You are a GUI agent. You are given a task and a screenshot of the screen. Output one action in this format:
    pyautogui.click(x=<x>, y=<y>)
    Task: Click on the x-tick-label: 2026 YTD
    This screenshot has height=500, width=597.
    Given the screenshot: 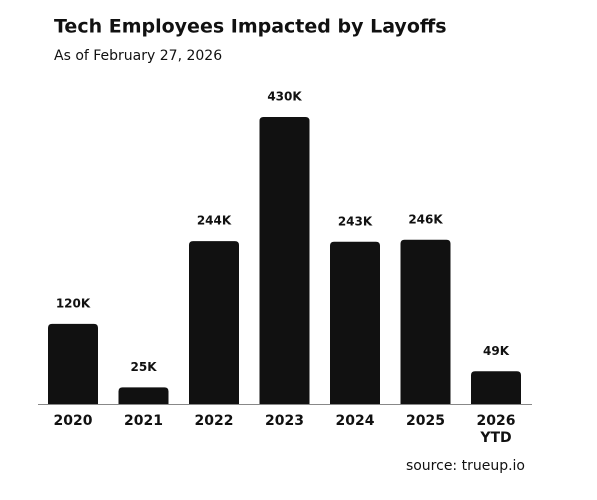 What is the action you would take?
    pyautogui.click(x=496, y=429)
    